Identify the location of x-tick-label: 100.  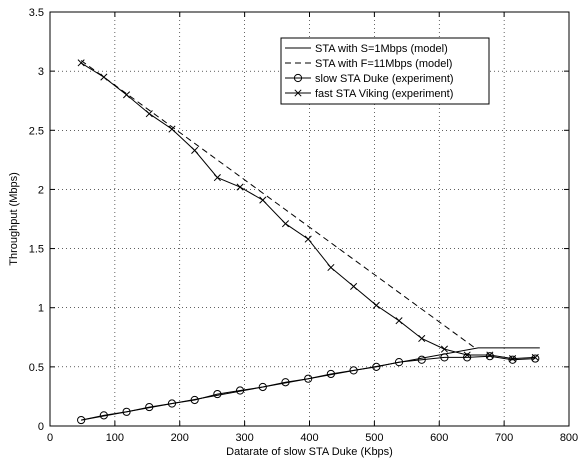
(115, 438).